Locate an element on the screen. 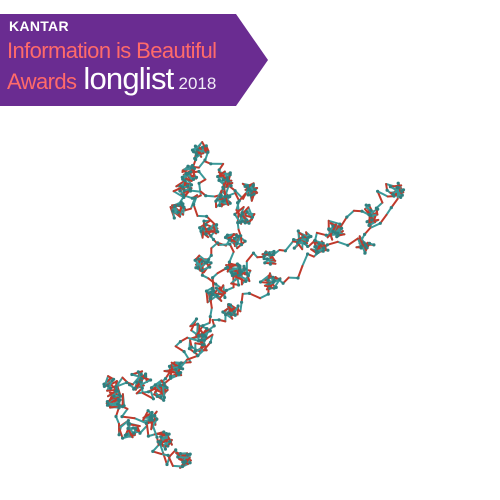  badge-ribbon-shape is located at coordinates (134, 60).